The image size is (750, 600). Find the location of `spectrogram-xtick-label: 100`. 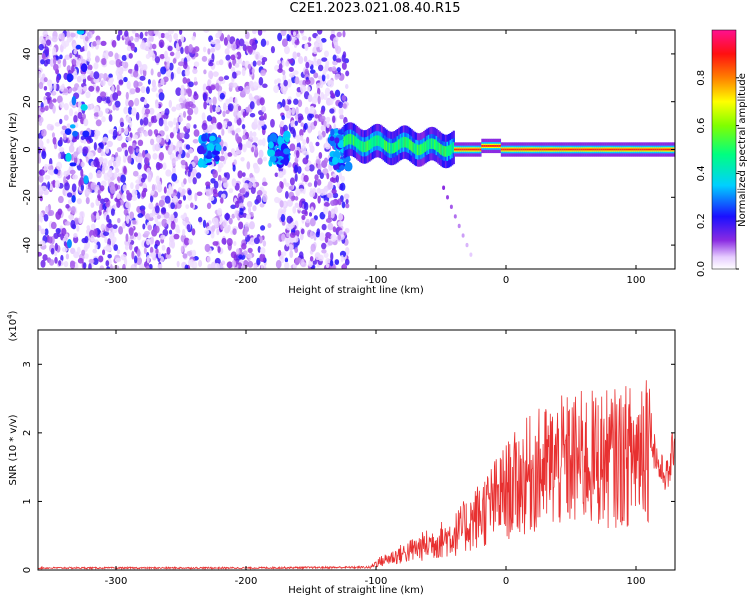

spectrogram-xtick-label: 100 is located at coordinates (635, 280).